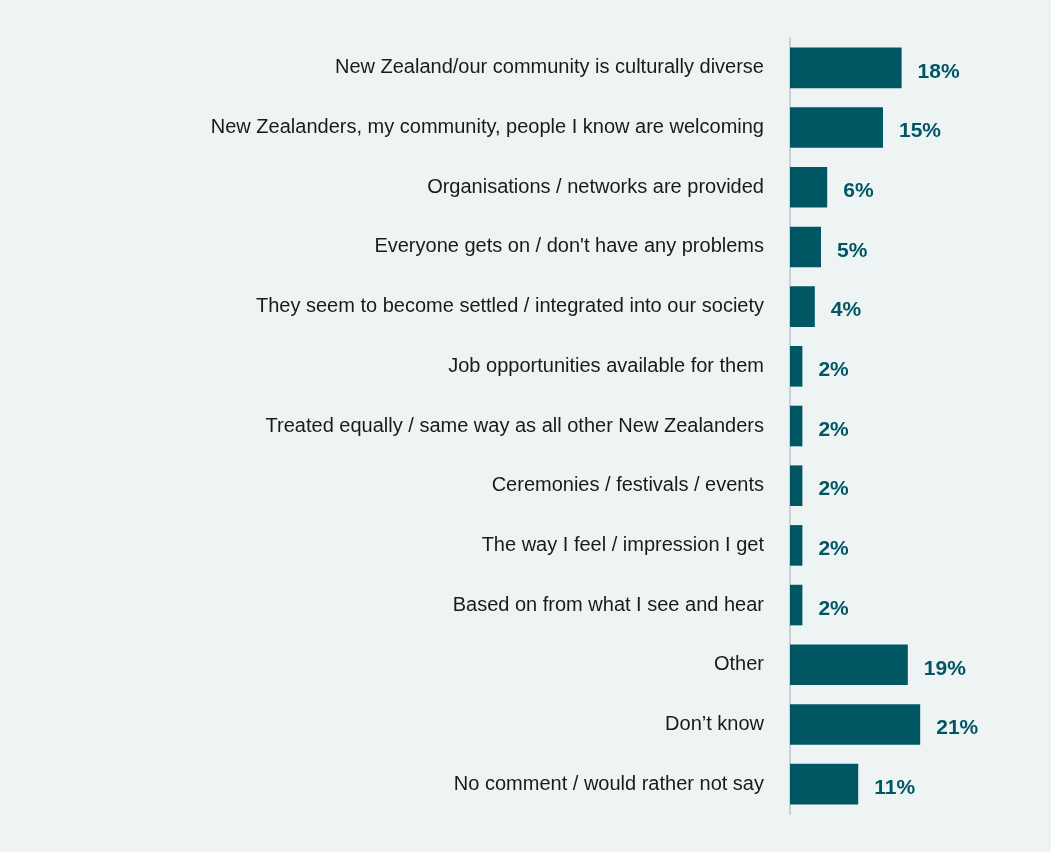 Image resolution: width=1051 pixels, height=852 pixels. I want to click on y-tick-label: New Zealand/our community is culturally diverse, so click(549, 66).